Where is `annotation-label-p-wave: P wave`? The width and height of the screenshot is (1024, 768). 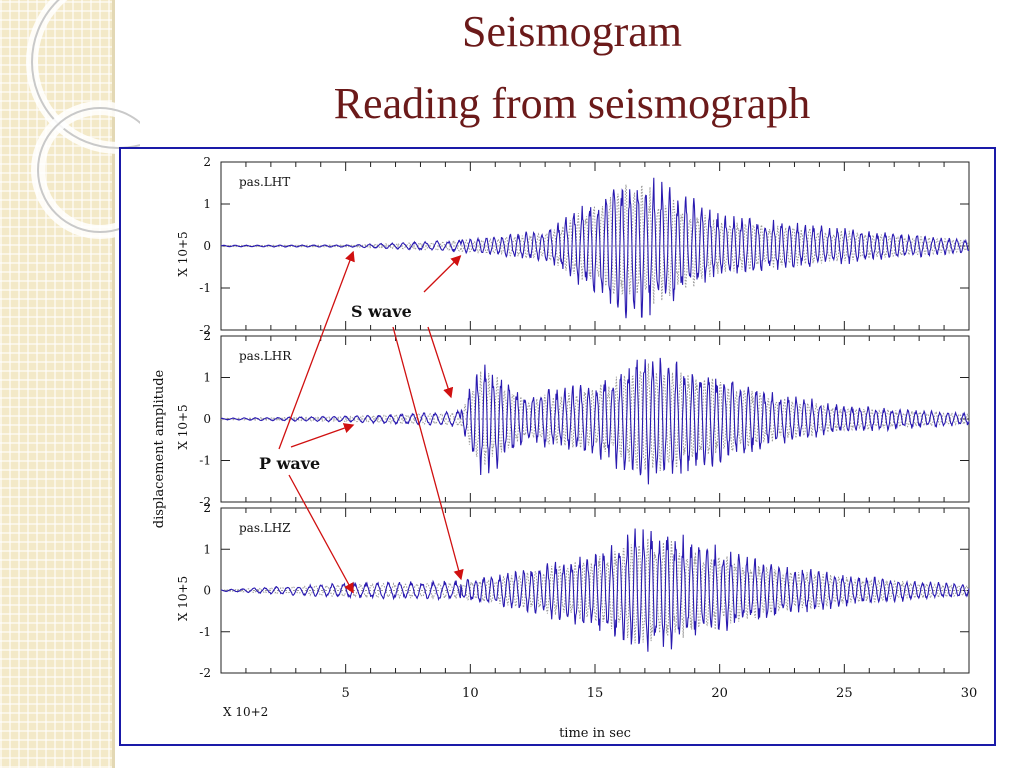
annotation-label-p-wave: P wave is located at coordinates (289, 463).